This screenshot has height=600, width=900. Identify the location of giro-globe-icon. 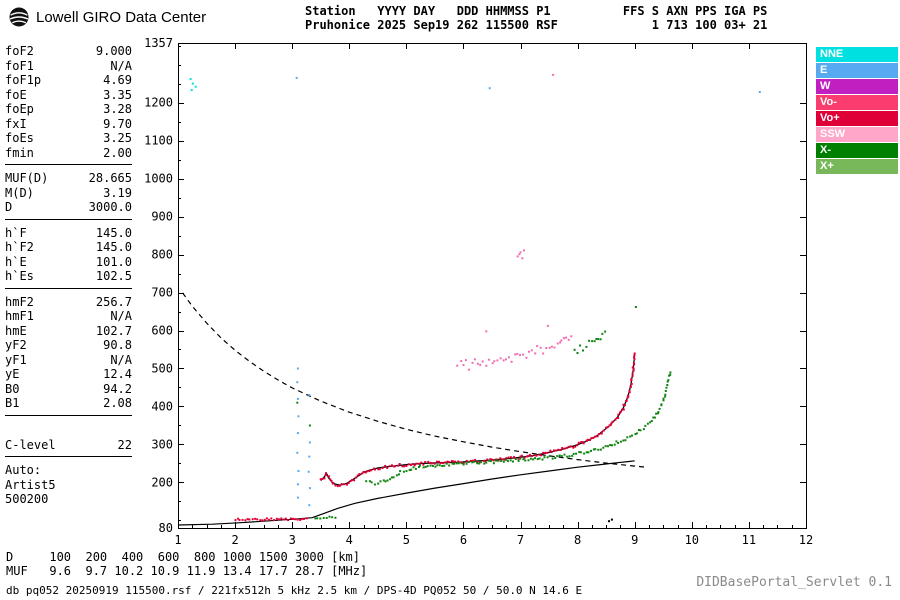
(19, 17).